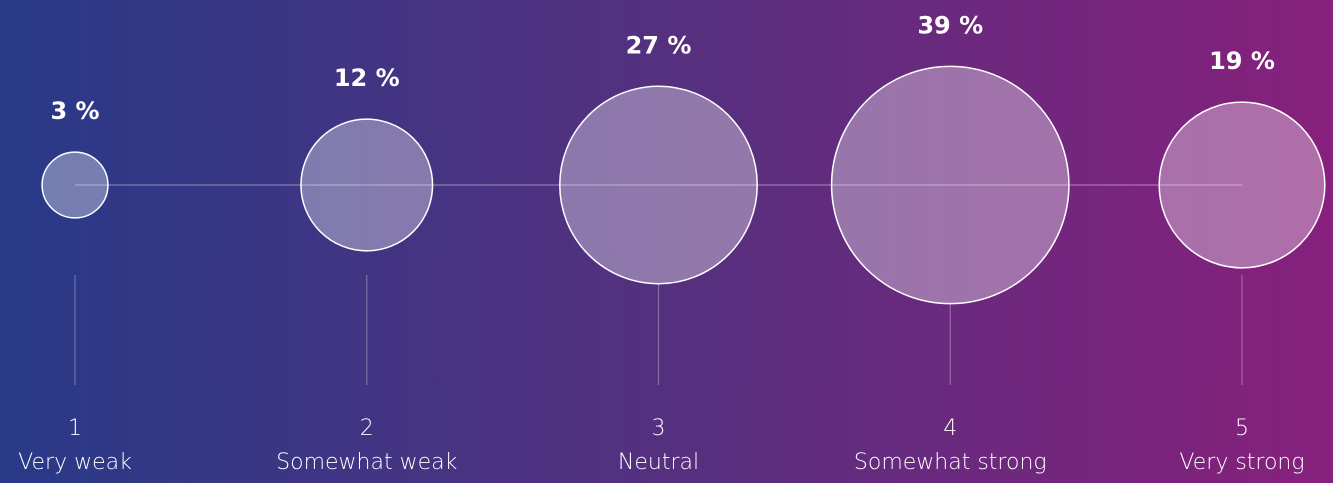  Describe the element at coordinates (658, 462) in the screenshot. I see `category-label: Neutral` at that location.